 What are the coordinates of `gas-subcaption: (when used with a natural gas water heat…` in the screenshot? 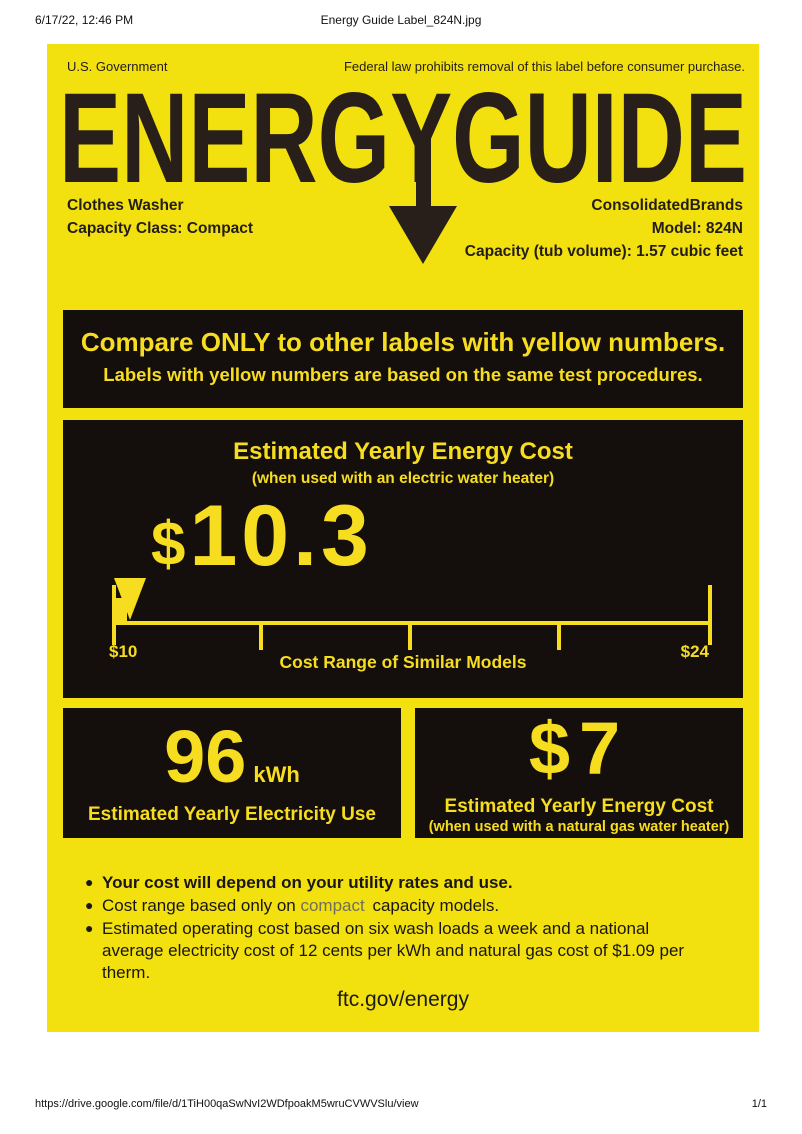 It's located at (579, 826).